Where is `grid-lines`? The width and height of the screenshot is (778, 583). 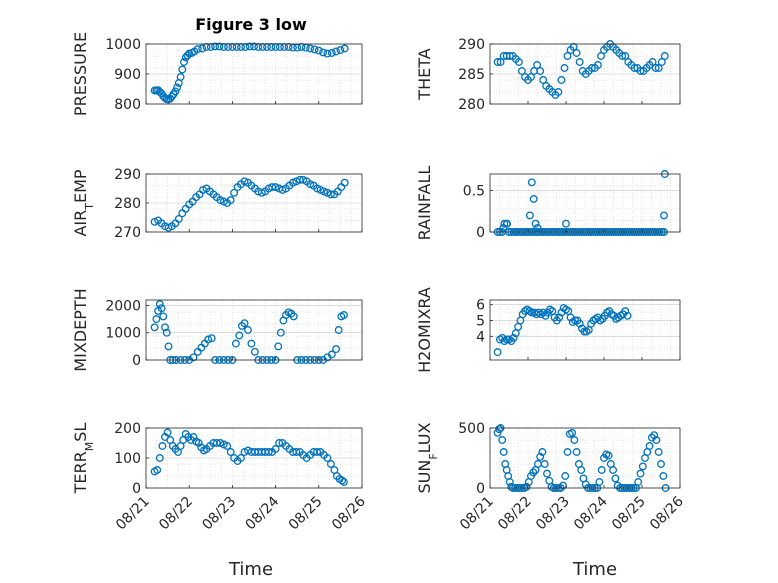 grid-lines is located at coordinates (254, 458).